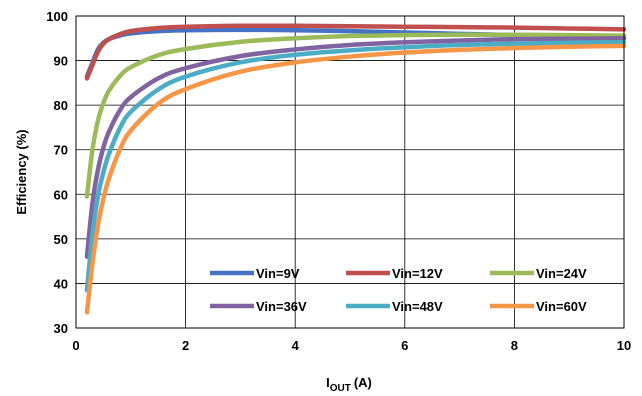 Image resolution: width=642 pixels, height=396 pixels. What do you see at coordinates (61, 61) in the screenshot?
I see `y-tick-label: 90` at bounding box center [61, 61].